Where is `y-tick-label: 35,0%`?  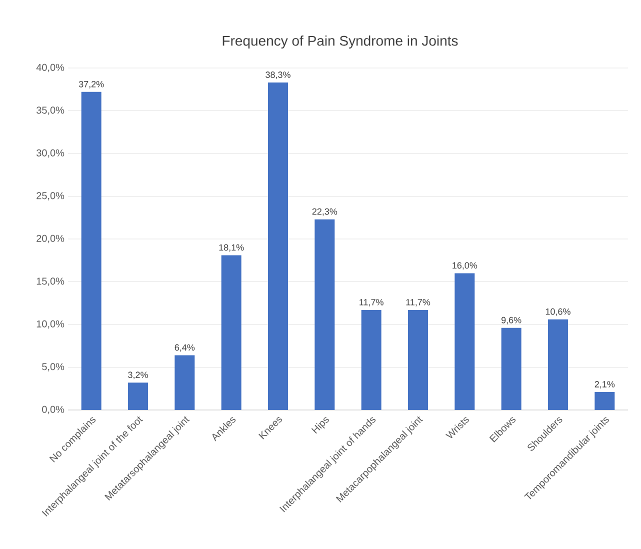
y-tick-label: 35,0% is located at coordinates (50, 110).